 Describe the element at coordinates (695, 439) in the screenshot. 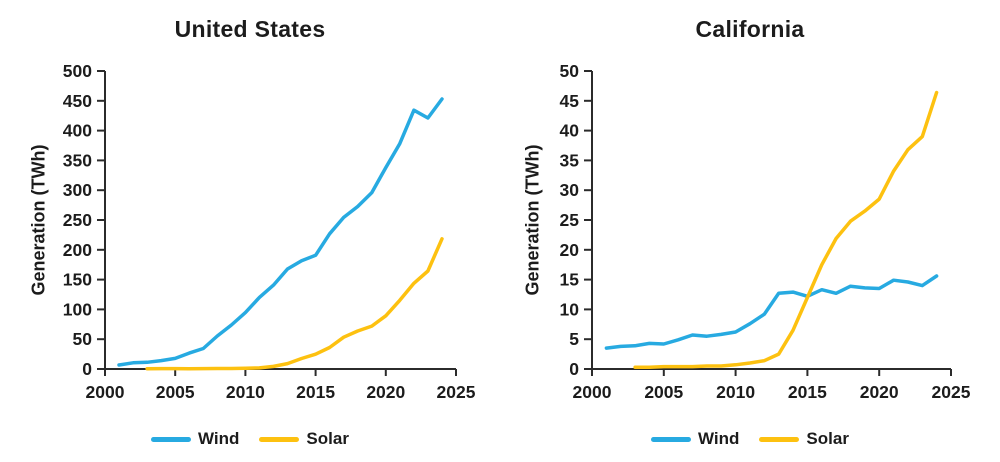

I see `ca-legend-item-wind: Wind` at that location.